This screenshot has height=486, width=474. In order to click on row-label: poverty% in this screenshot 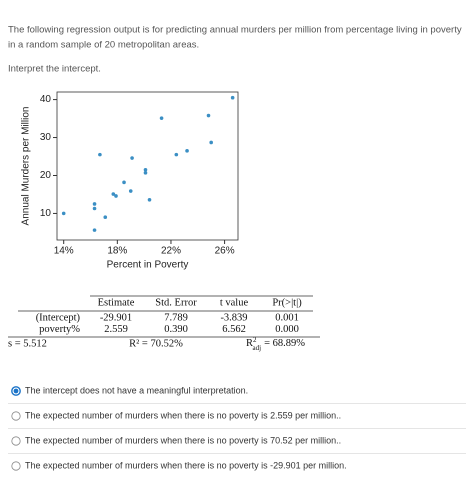, I will do `click(59, 329)`.